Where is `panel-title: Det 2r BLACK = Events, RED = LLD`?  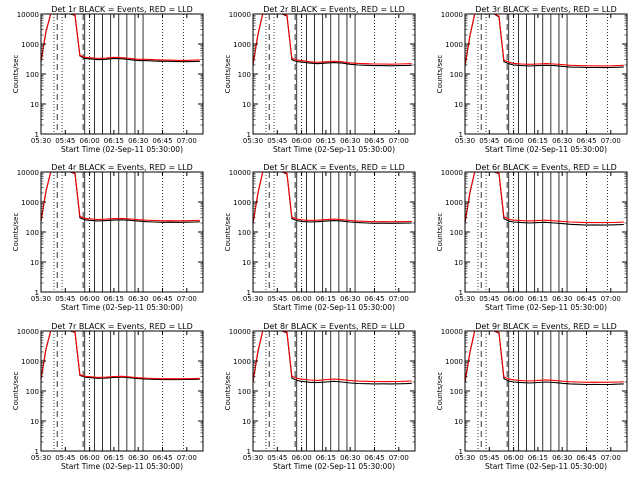 panel-title: Det 2r BLACK = Events, RED = LLD is located at coordinates (334, 9).